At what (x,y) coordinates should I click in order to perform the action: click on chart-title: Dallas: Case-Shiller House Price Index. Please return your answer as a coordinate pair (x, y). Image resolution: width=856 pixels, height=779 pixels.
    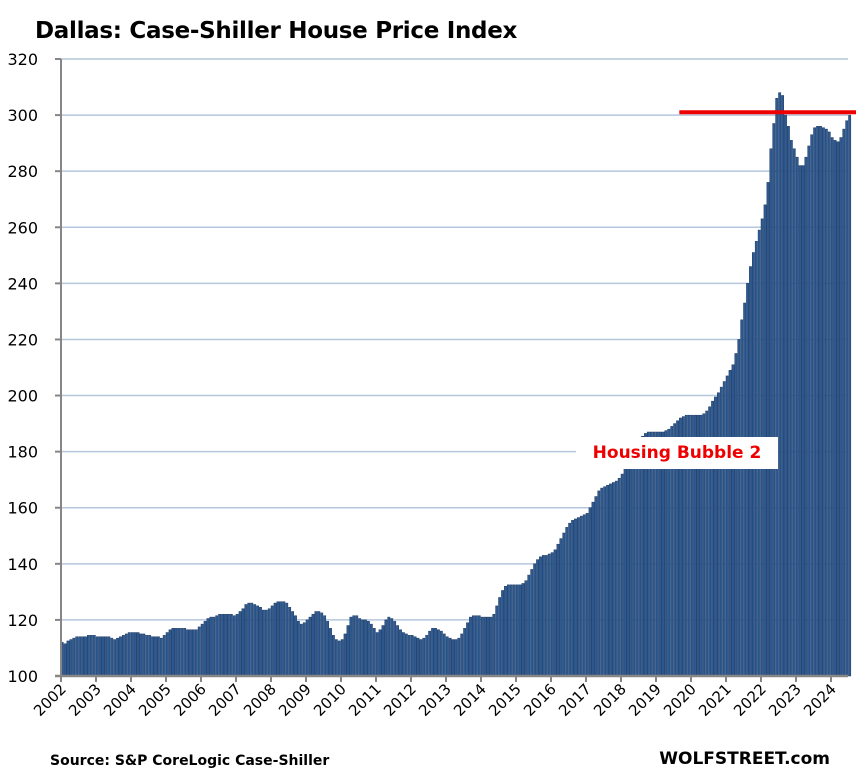
    Looking at the image, I should click on (276, 31).